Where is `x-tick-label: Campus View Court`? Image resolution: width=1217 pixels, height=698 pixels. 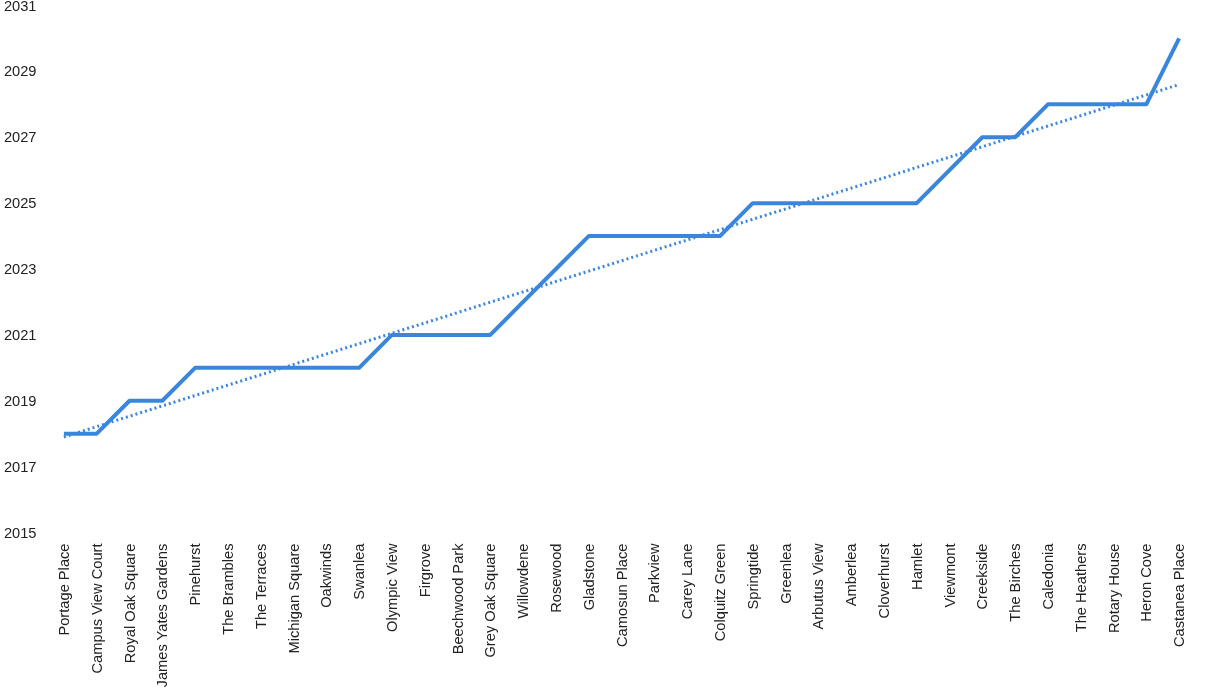
x-tick-label: Campus View Court is located at coordinates (96, 608).